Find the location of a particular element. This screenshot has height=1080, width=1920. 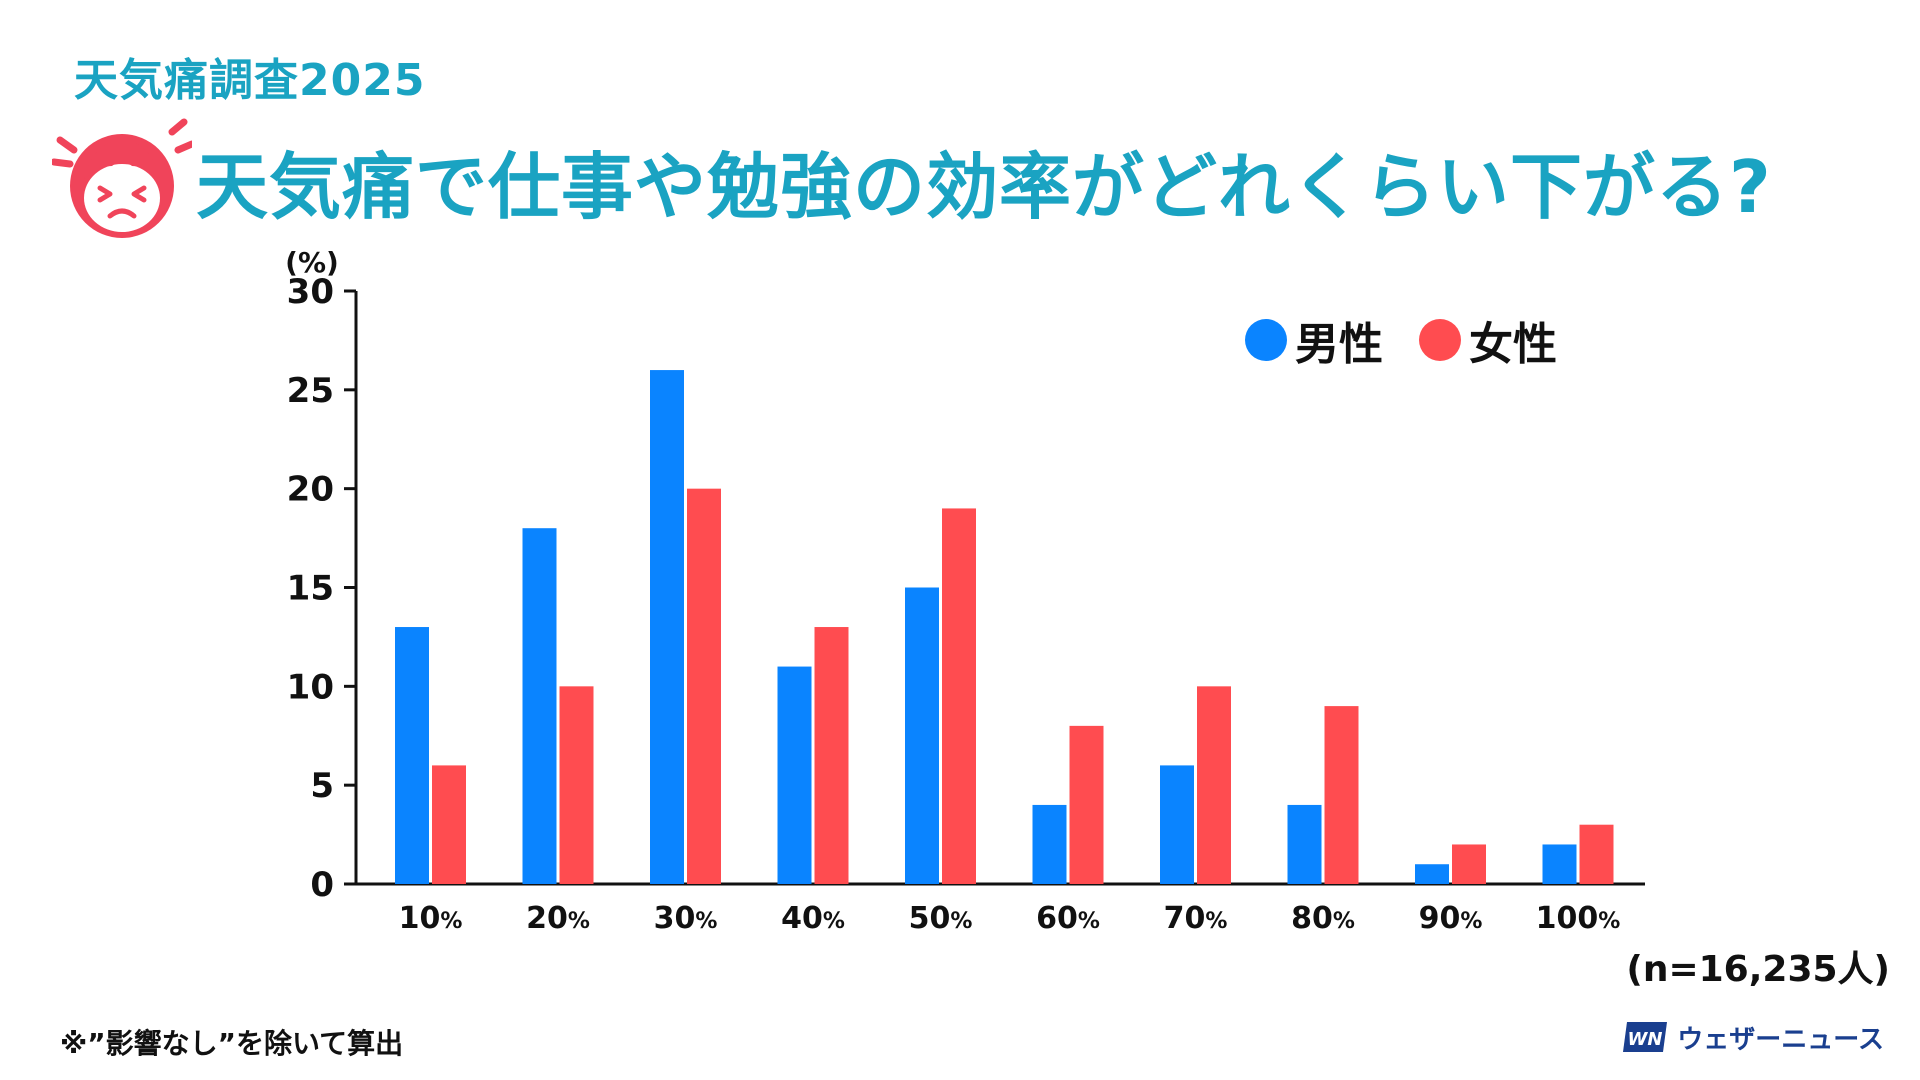

x-tick-label: 100% is located at coordinates (1578, 918).